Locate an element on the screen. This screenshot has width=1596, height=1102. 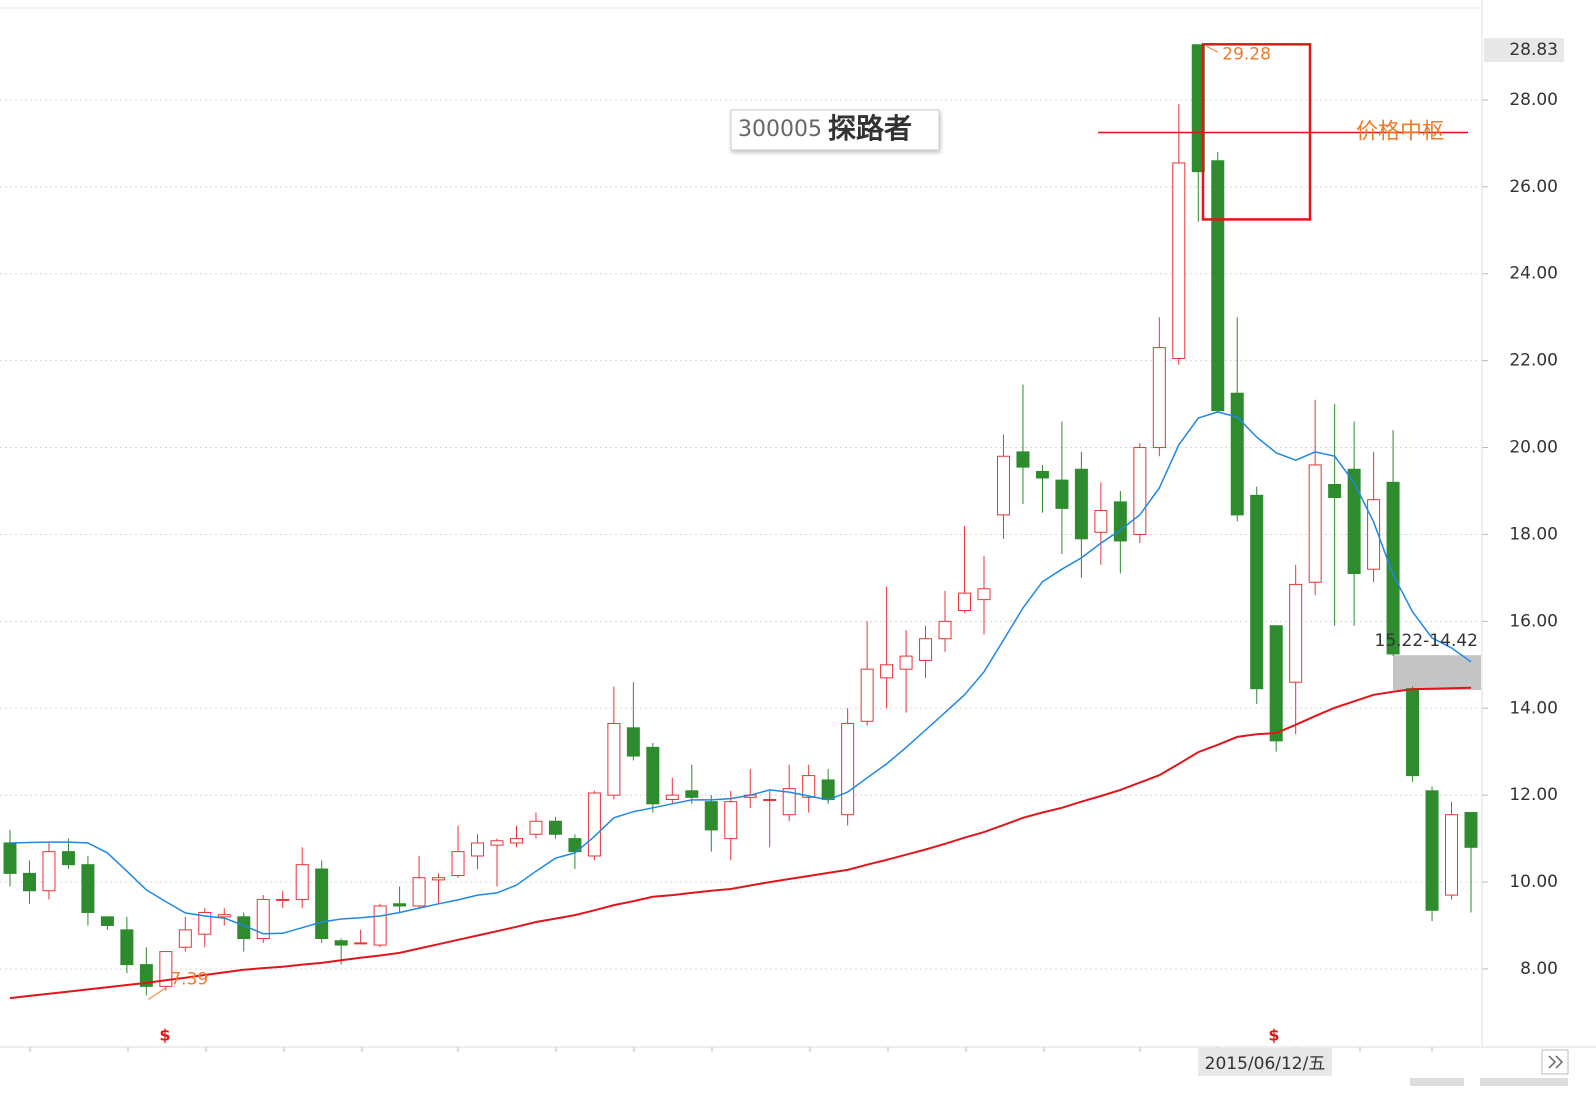
scroll-button is located at coordinates (1555, 1062).